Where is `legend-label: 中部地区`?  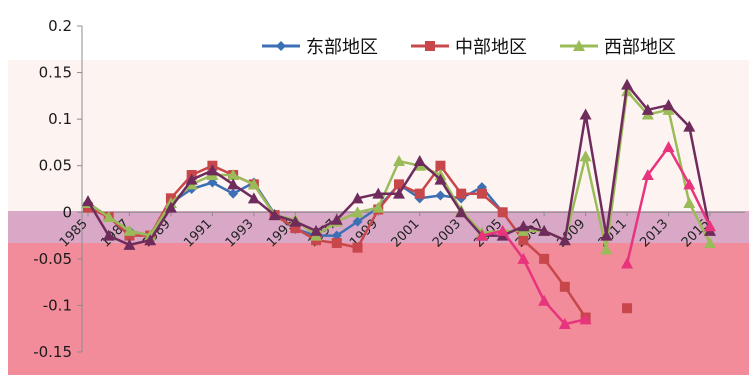
legend-label: 中部地区 is located at coordinates (491, 47).